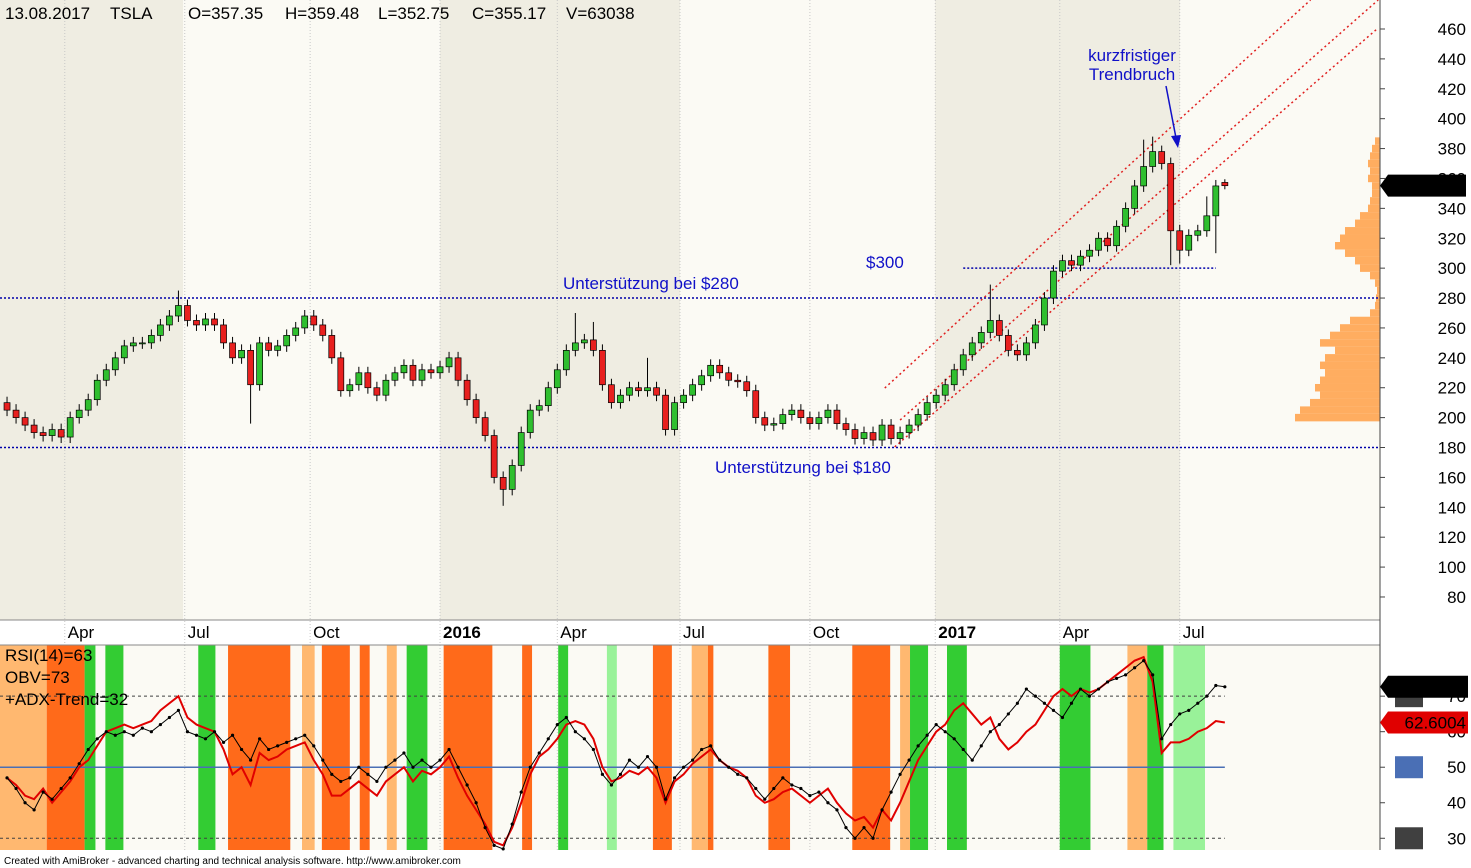 The image size is (1471, 868). Describe the element at coordinates (37, 677) in the screenshot. I see `legend-entry: OBV=73` at that location.